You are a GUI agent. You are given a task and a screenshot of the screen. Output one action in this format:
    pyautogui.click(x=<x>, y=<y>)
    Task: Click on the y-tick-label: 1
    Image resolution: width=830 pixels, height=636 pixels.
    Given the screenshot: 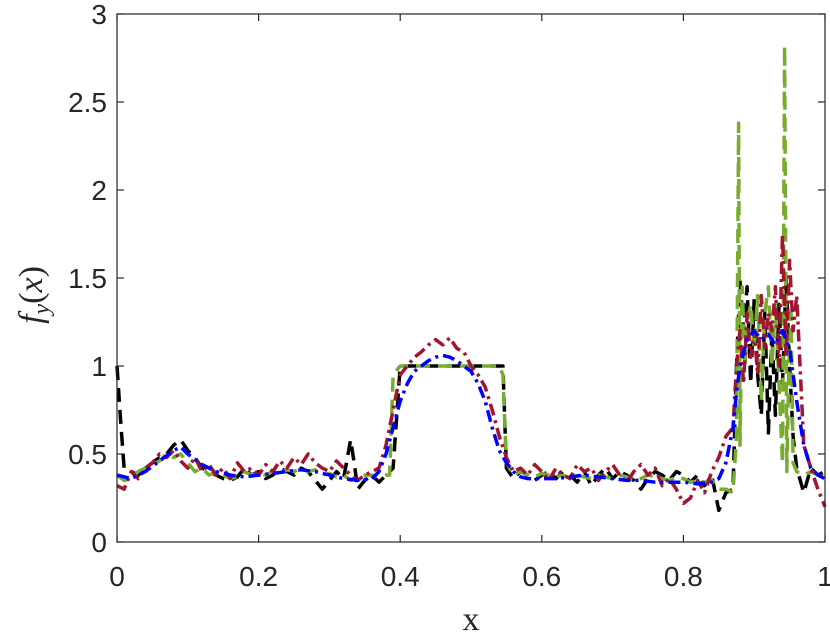 What is the action you would take?
    pyautogui.click(x=99, y=366)
    